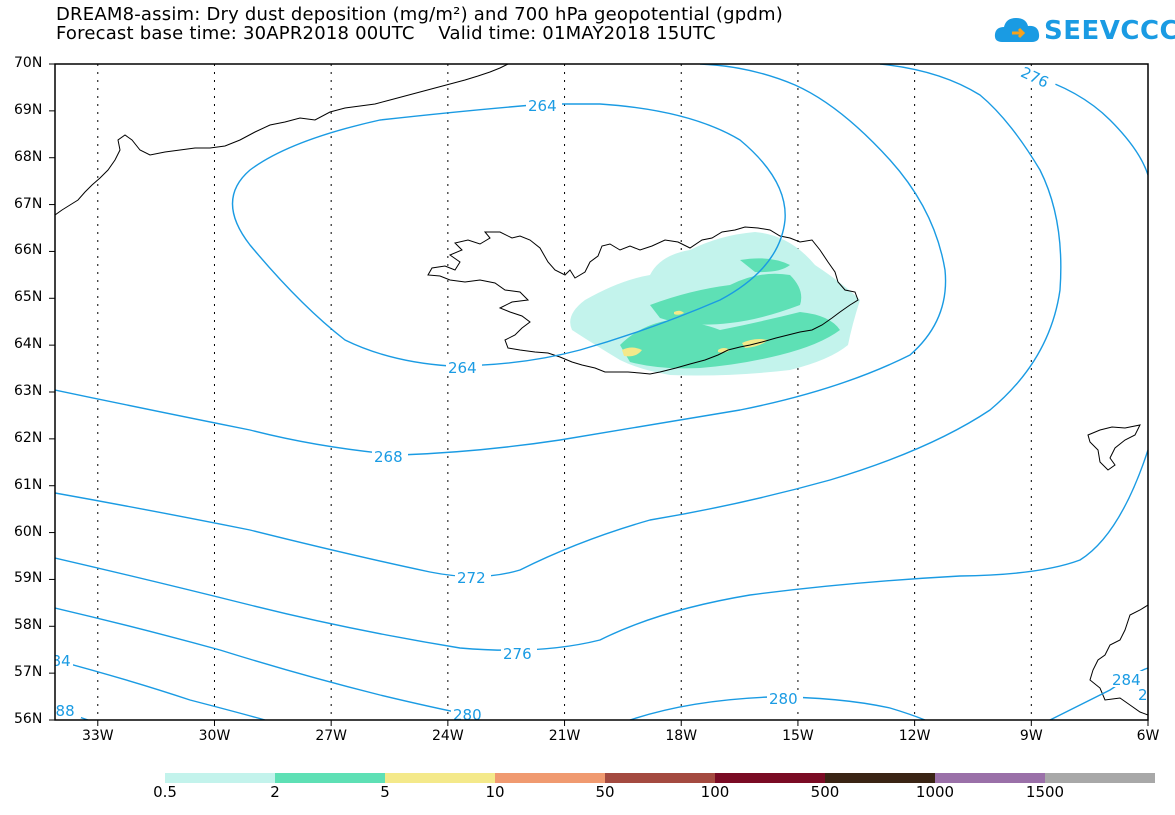 The image size is (1175, 815). I want to click on contour-280-left, so click(263, 661).